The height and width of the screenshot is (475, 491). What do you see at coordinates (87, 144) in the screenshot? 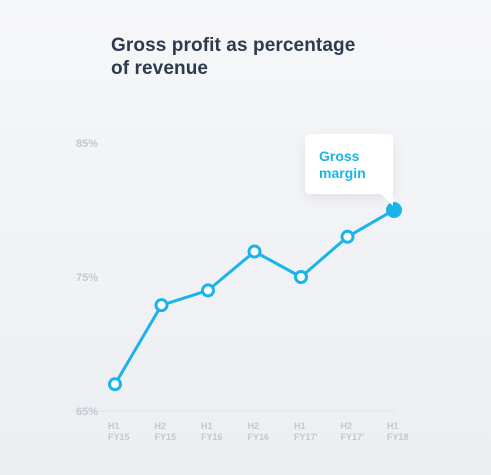
I see `y-tick-label: 85%` at bounding box center [87, 144].